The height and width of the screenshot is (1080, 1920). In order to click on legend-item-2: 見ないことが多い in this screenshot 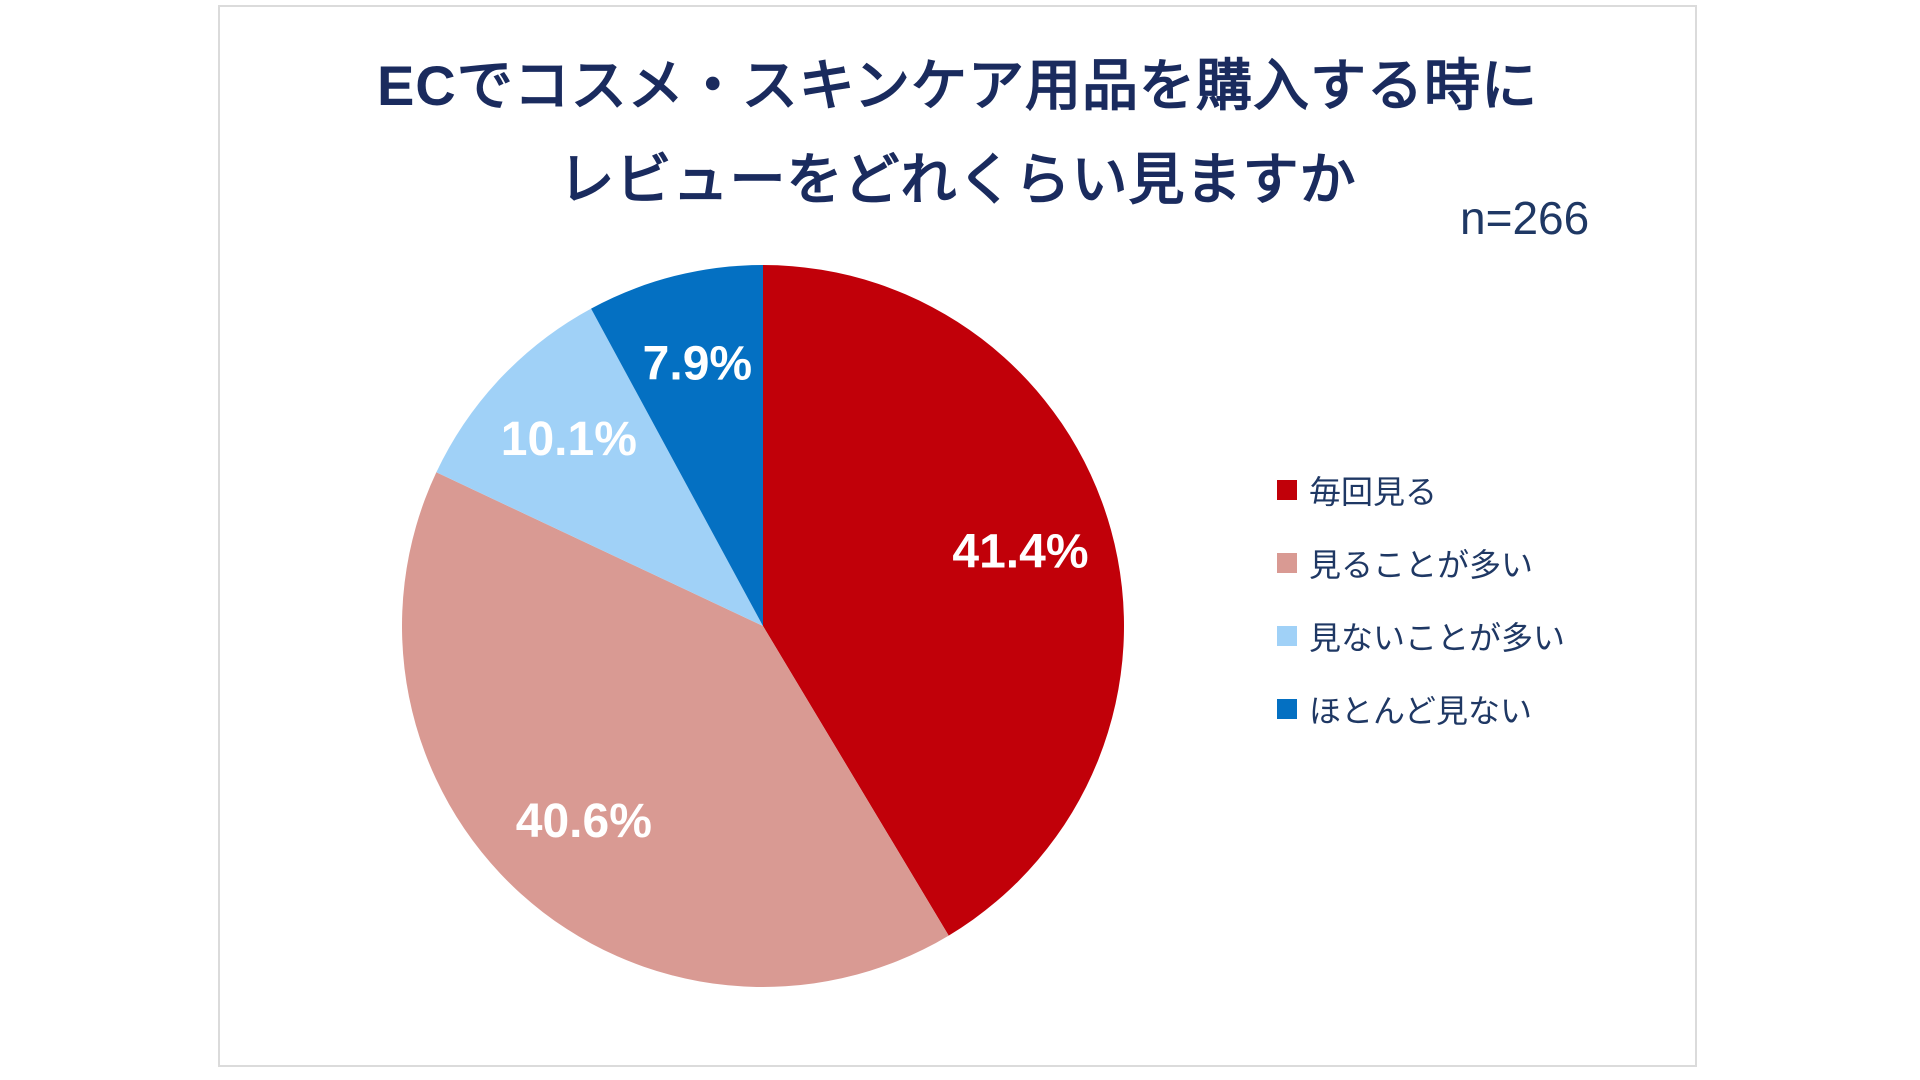, I will do `click(1421, 637)`.